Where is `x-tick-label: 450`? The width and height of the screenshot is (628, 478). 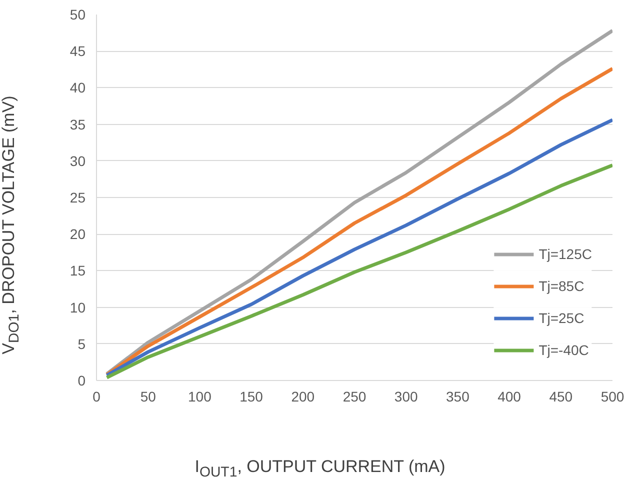
x-tick-label: 450 is located at coordinates (561, 396).